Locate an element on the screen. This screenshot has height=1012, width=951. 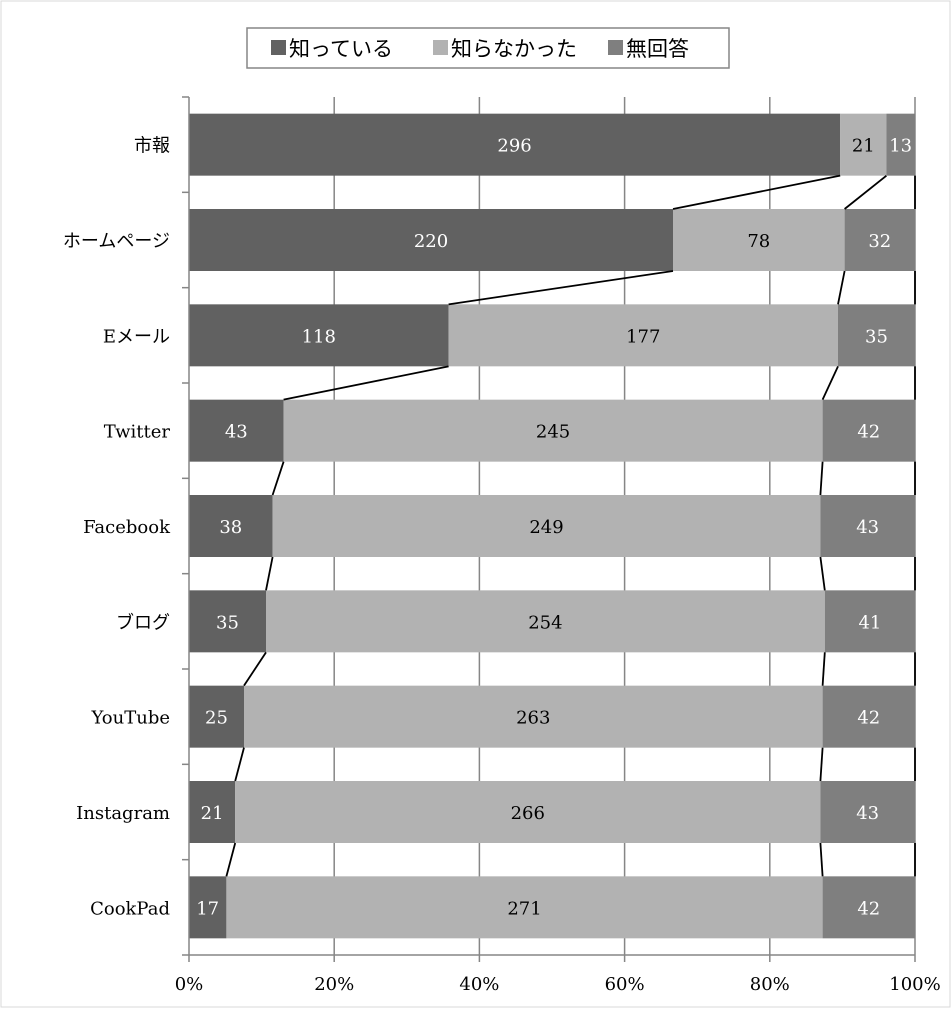
data-label: 32 is located at coordinates (879, 241).